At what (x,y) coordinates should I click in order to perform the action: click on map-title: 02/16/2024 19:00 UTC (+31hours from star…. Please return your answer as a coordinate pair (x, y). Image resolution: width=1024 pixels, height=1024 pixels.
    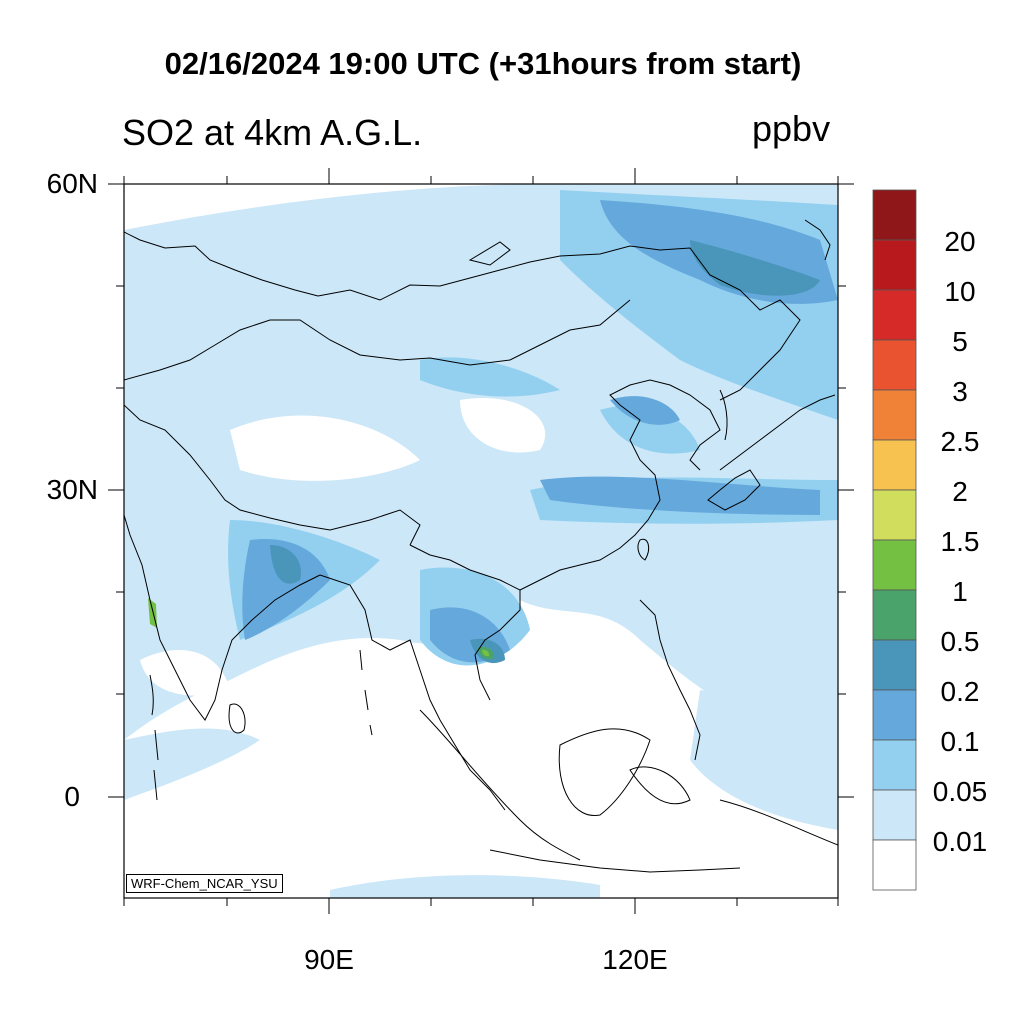
    Looking at the image, I should click on (483, 63).